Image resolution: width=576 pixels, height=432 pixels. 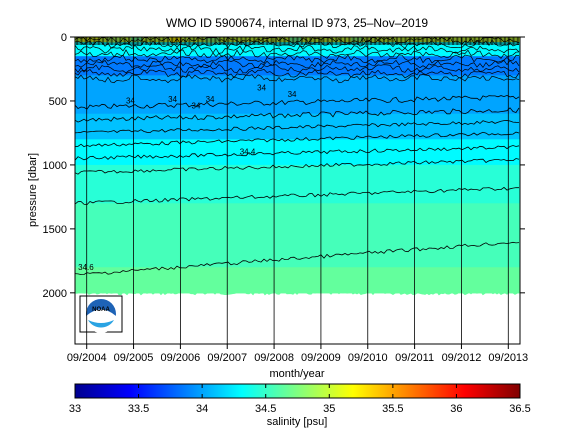 I want to click on x-tick-label: 09/2004, so click(x=87, y=358).